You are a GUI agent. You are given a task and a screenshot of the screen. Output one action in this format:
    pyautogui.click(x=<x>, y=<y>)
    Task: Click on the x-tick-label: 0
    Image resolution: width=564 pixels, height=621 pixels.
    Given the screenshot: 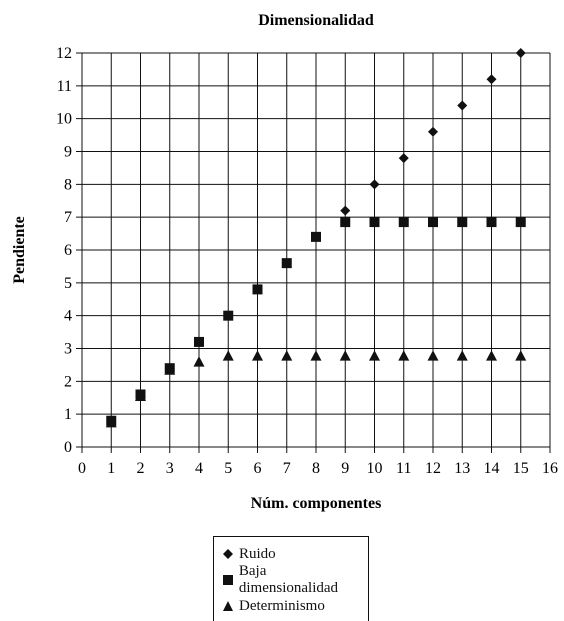 What is the action you would take?
    pyautogui.click(x=82, y=468)
    